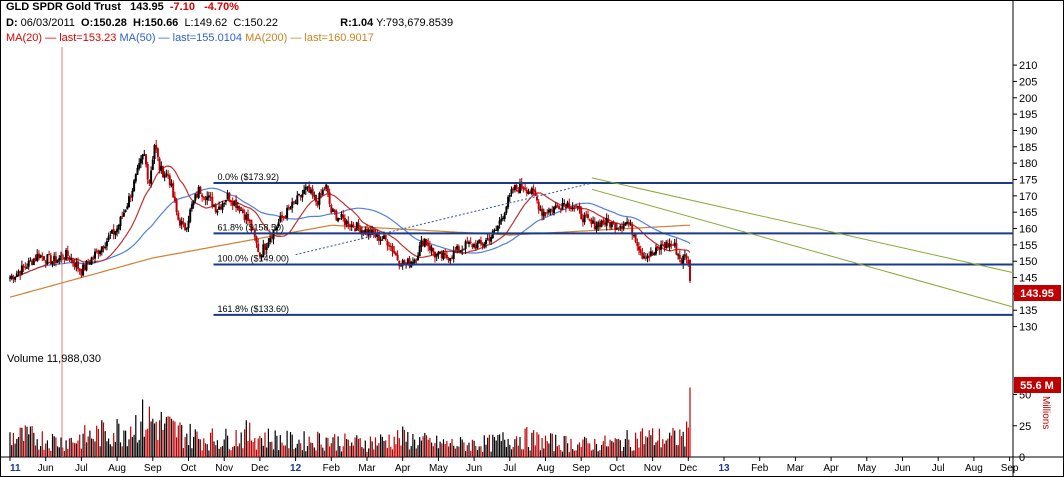 The width and height of the screenshot is (1064, 477). I want to click on x-tick-label: Feb, so click(332, 468).